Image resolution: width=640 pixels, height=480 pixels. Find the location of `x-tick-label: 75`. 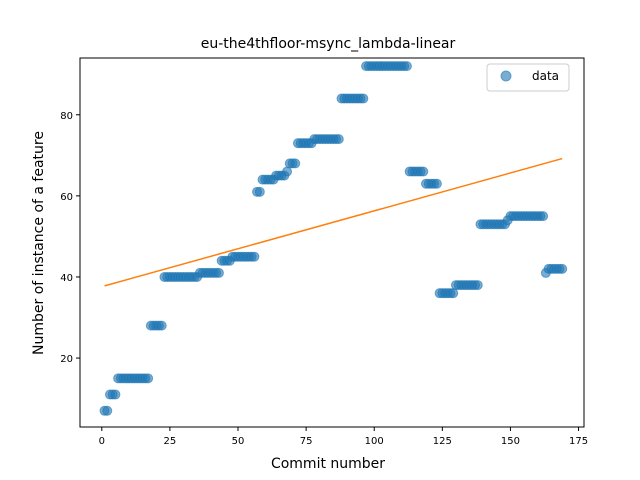

x-tick-label: 75 is located at coordinates (306, 441).